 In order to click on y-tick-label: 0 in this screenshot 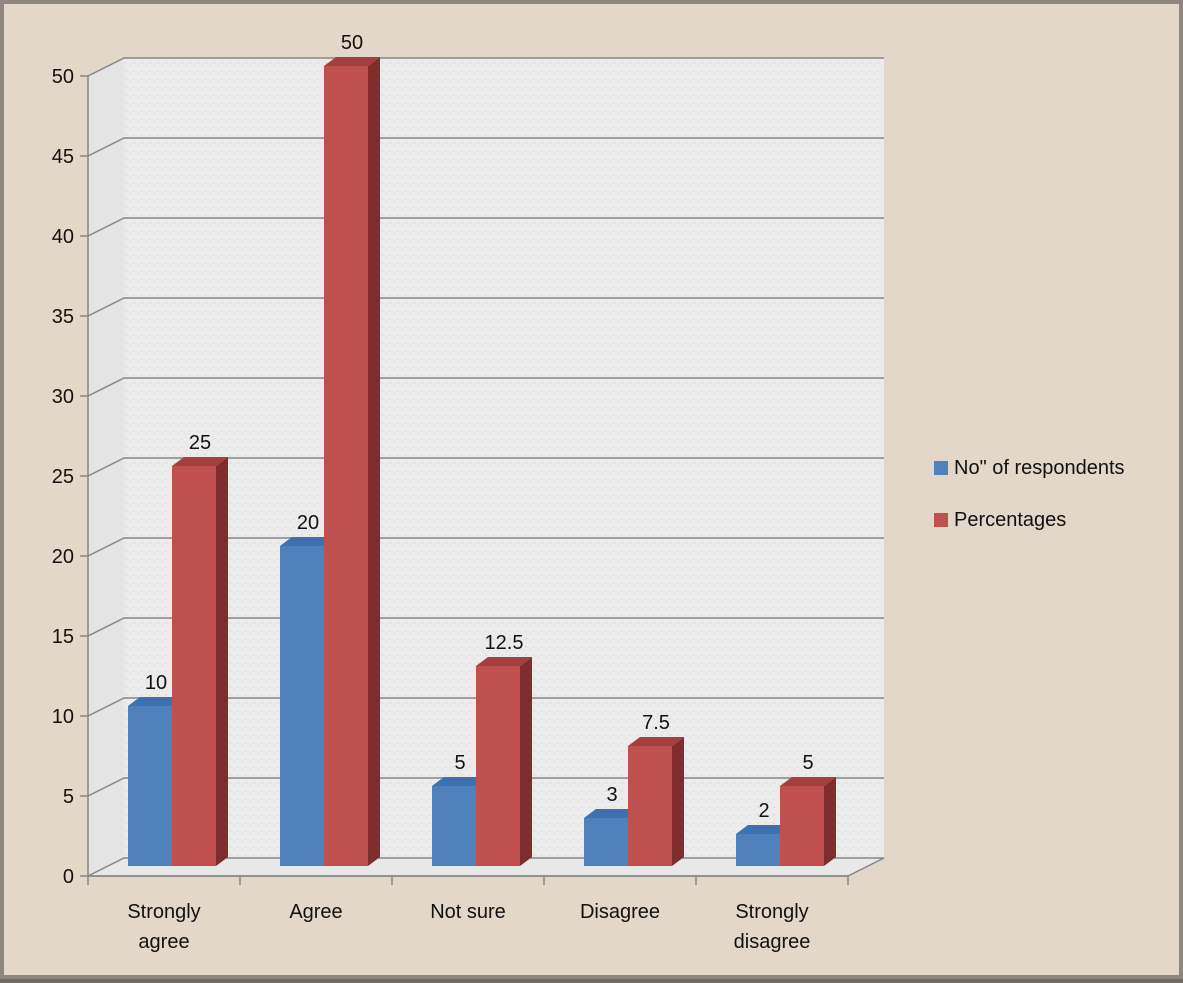, I will do `click(68, 877)`.